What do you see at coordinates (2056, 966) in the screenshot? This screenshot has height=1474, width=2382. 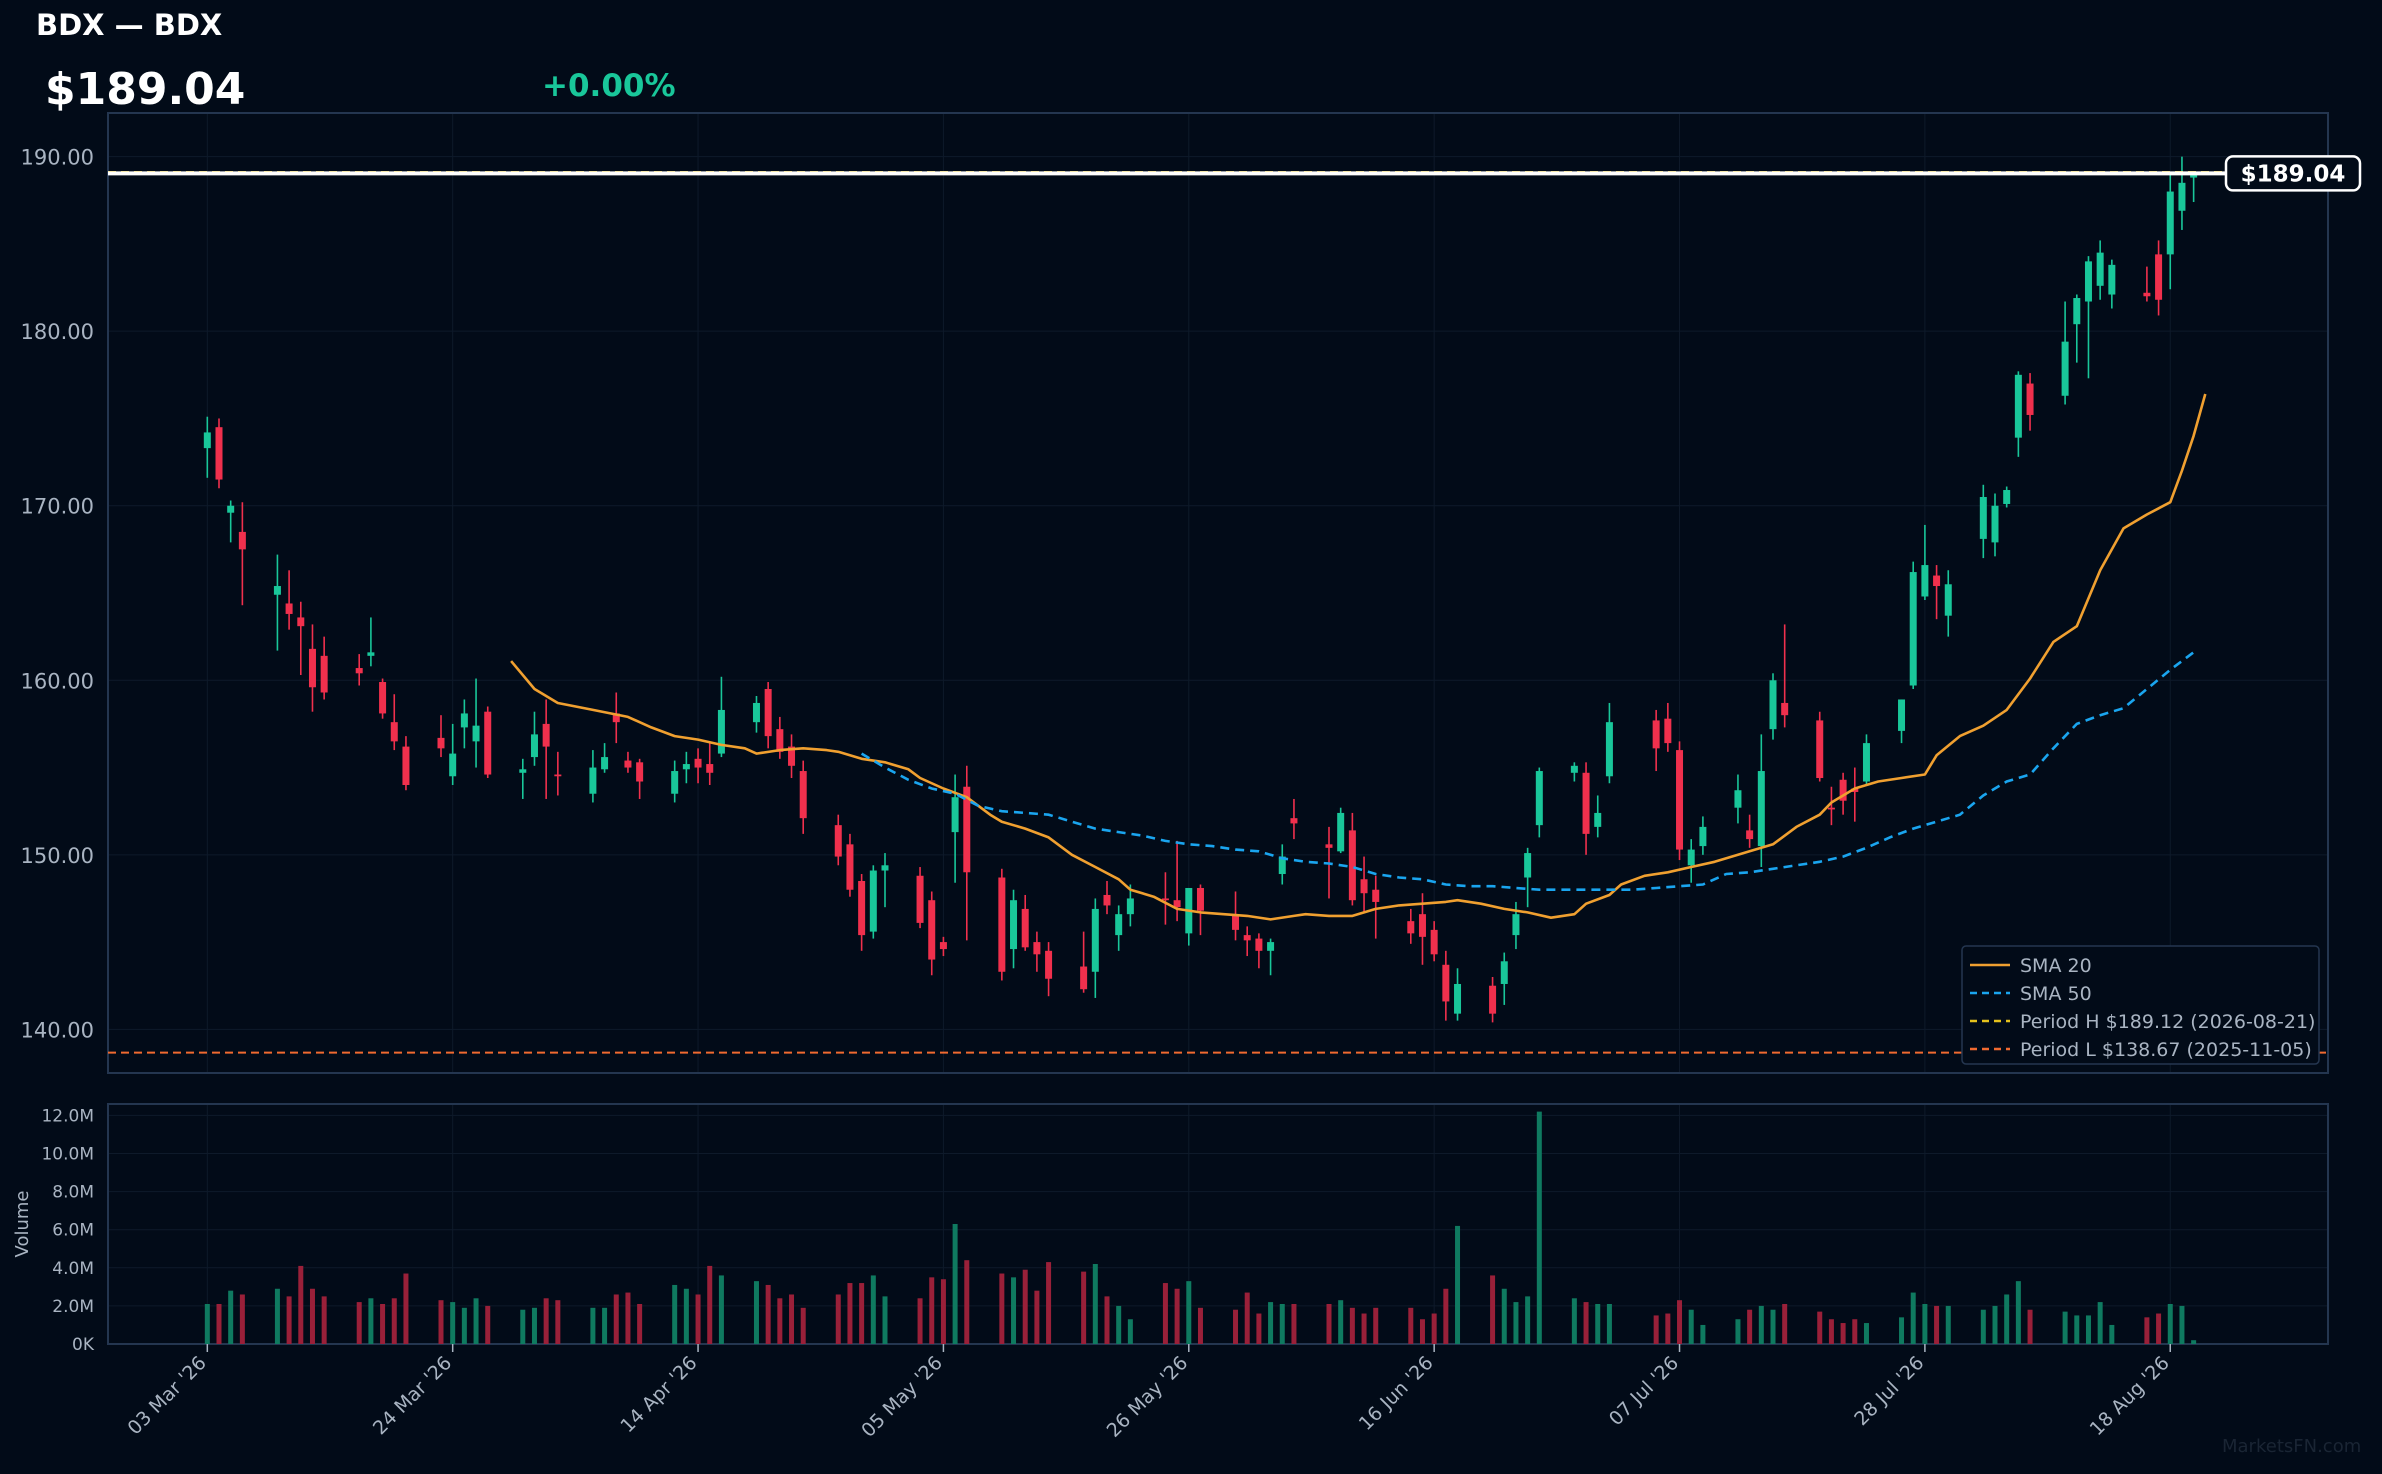 I see `legend-label: SMA 20` at bounding box center [2056, 966].